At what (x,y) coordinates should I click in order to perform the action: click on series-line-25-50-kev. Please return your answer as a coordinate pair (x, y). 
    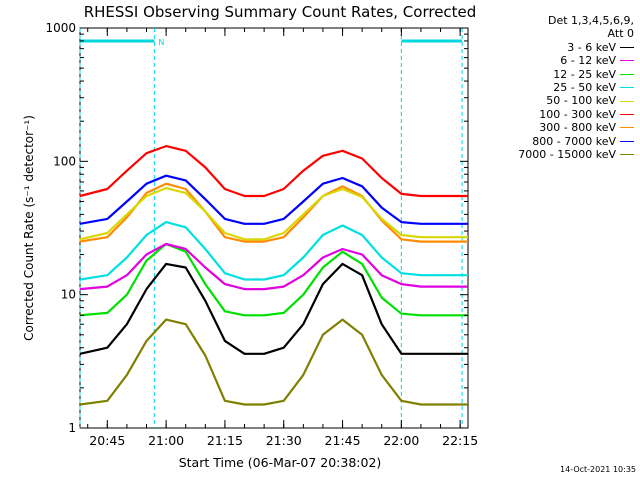
    Looking at the image, I should click on (273, 251).